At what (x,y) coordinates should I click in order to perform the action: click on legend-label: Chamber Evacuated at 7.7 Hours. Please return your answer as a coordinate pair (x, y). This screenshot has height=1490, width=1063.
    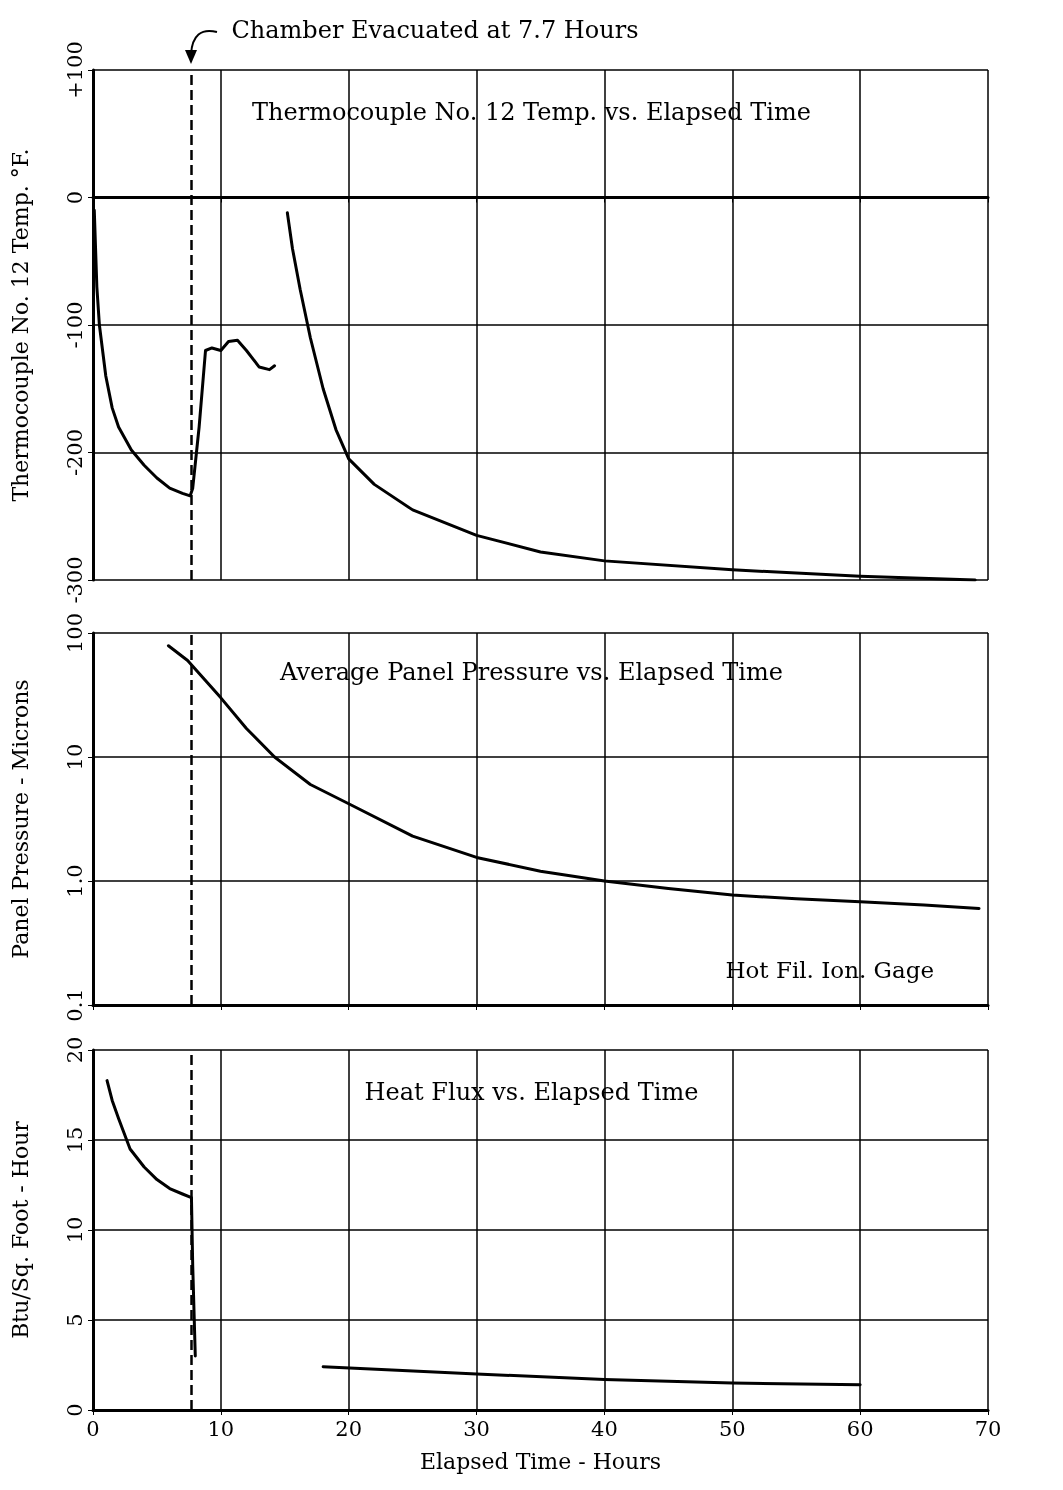
    Looking at the image, I should click on (435, 30).